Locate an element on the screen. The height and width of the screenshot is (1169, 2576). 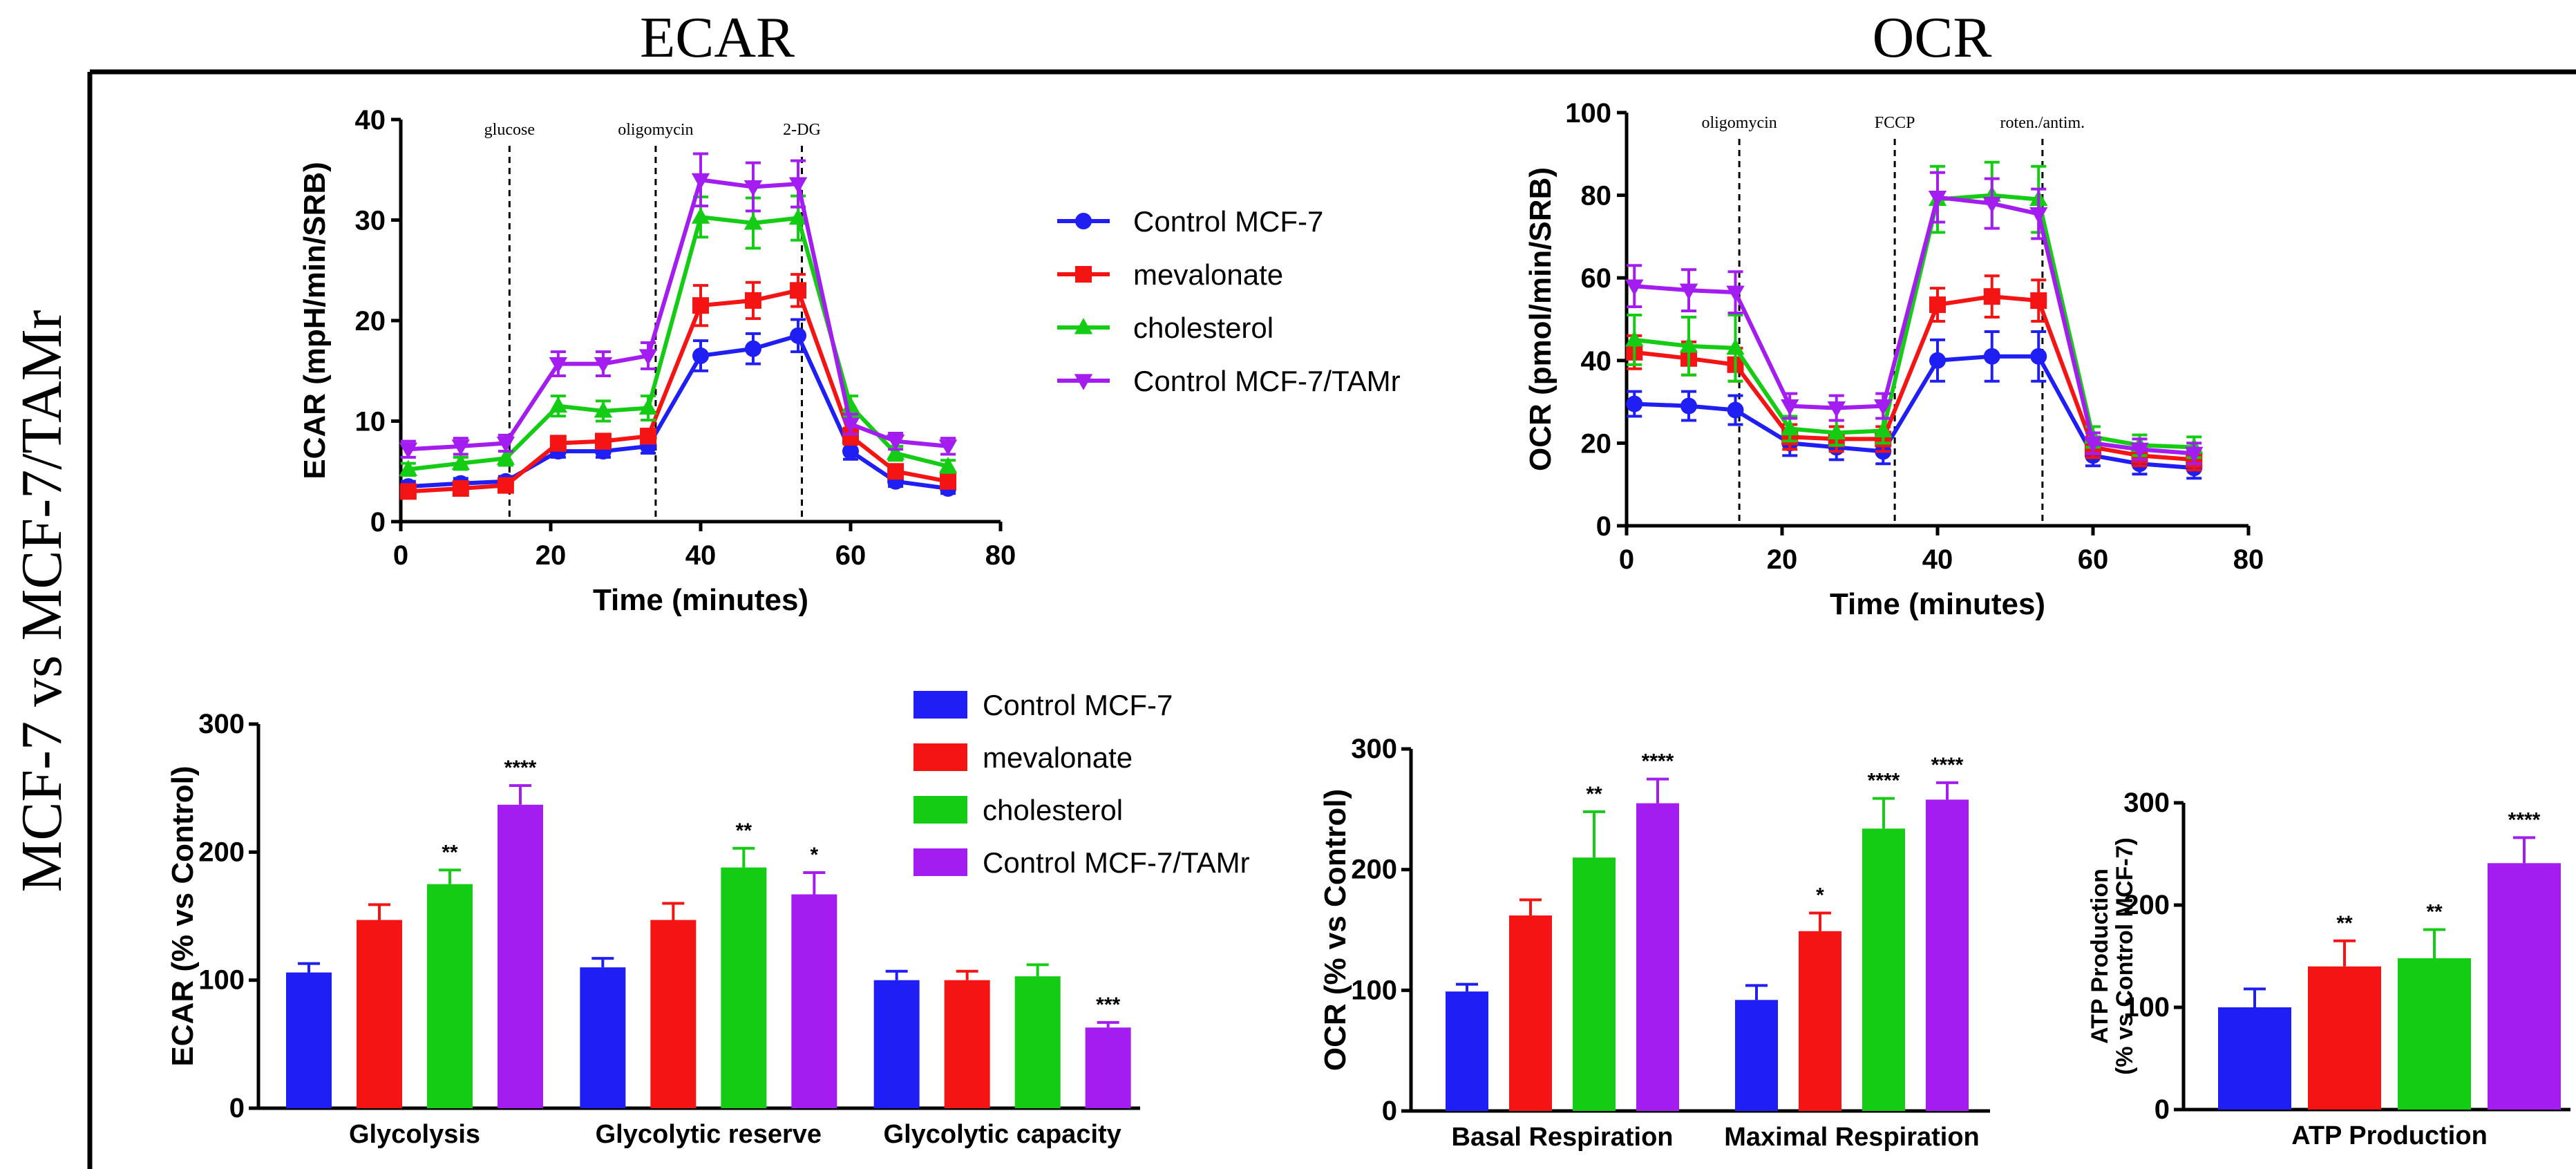
bar-control-mcf-7-atp-production is located at coordinates (2254, 1058).